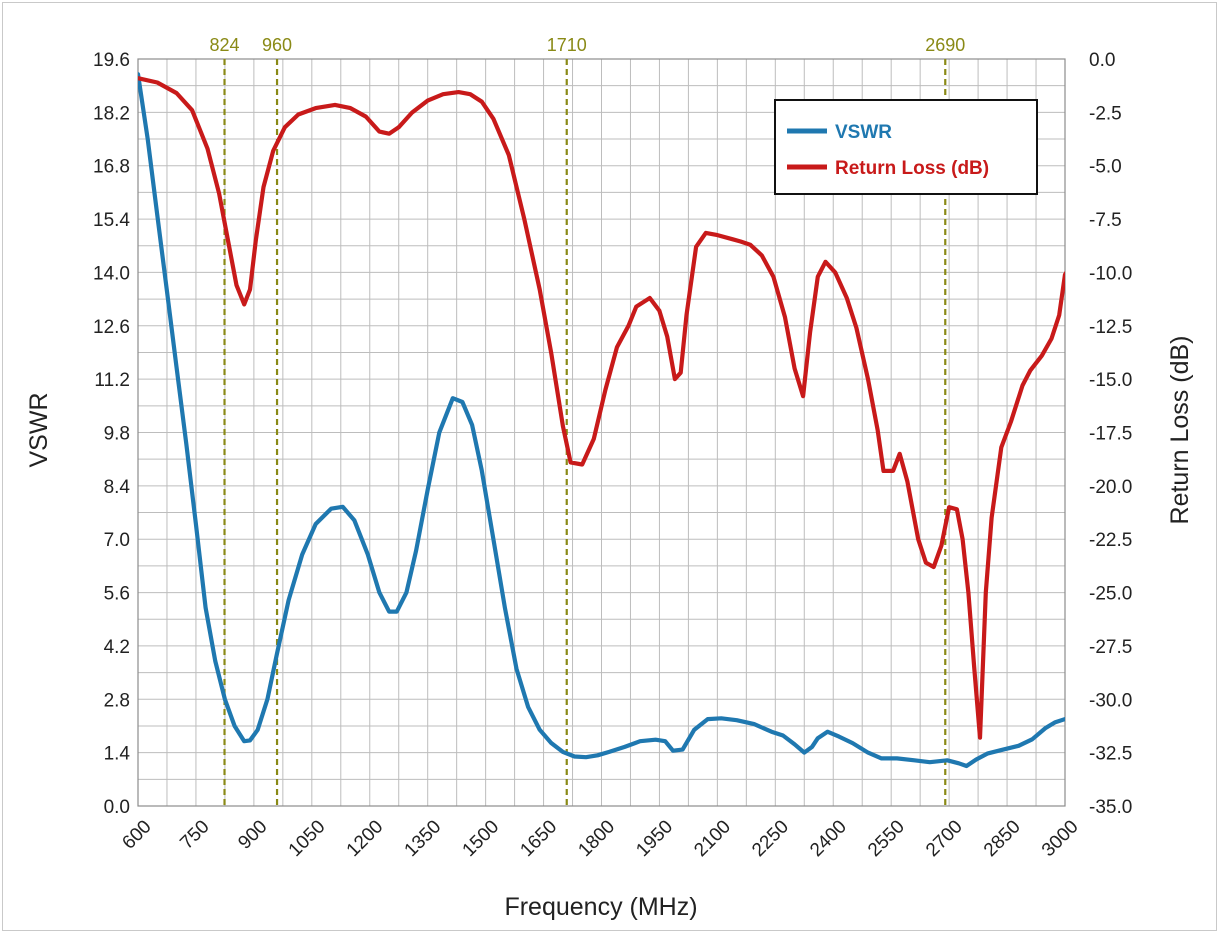  Describe the element at coordinates (600, 907) in the screenshot. I see `x-axis-title: Frequency (MHz)` at that location.